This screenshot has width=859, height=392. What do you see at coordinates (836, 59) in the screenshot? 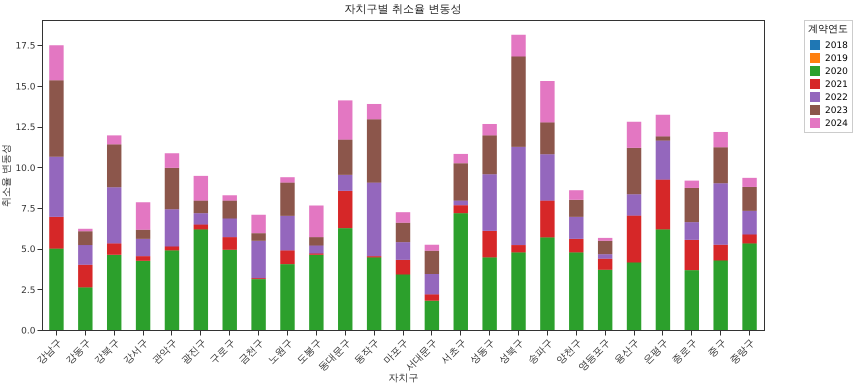
I see `legend-label: 2019` at bounding box center [836, 59].